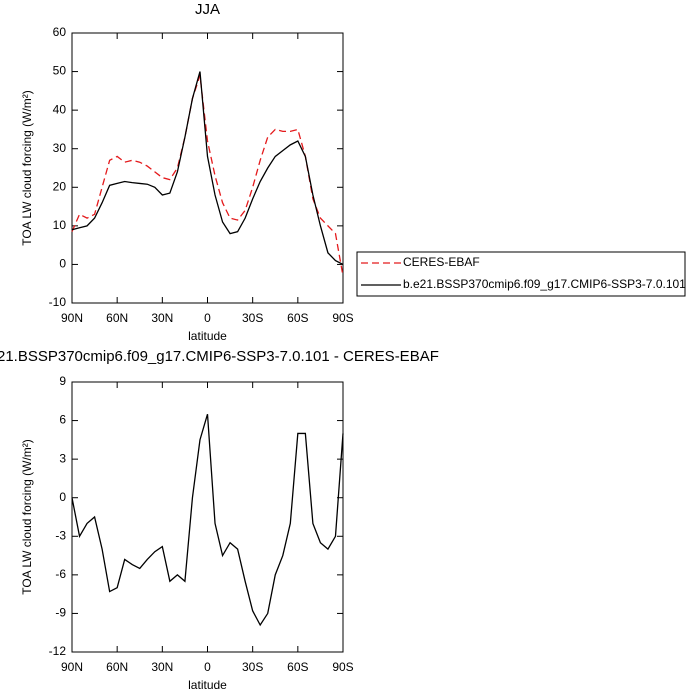  What do you see at coordinates (60, 574) in the screenshot?
I see `y-tick-label: -6` at bounding box center [60, 574].